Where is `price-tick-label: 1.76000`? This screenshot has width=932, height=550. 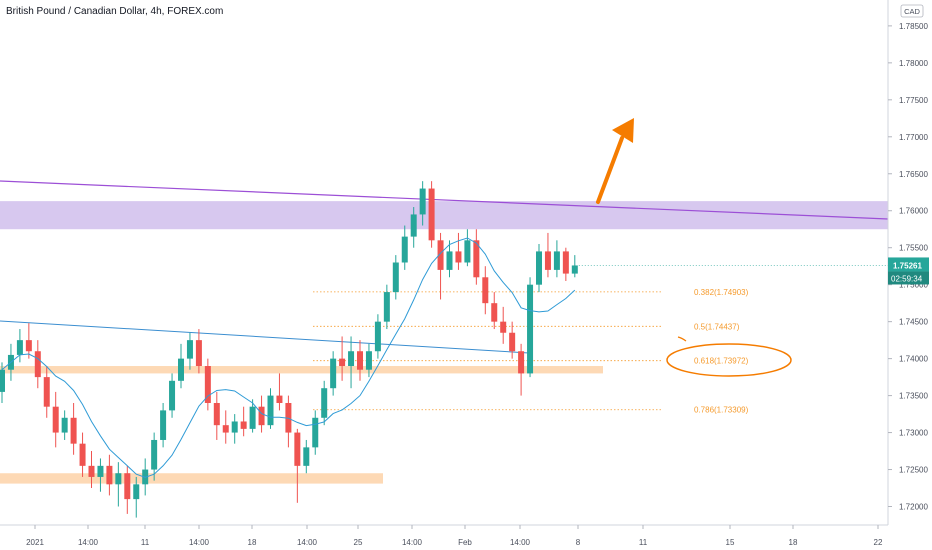
price-tick-label: 1.76000 is located at coordinates (913, 211).